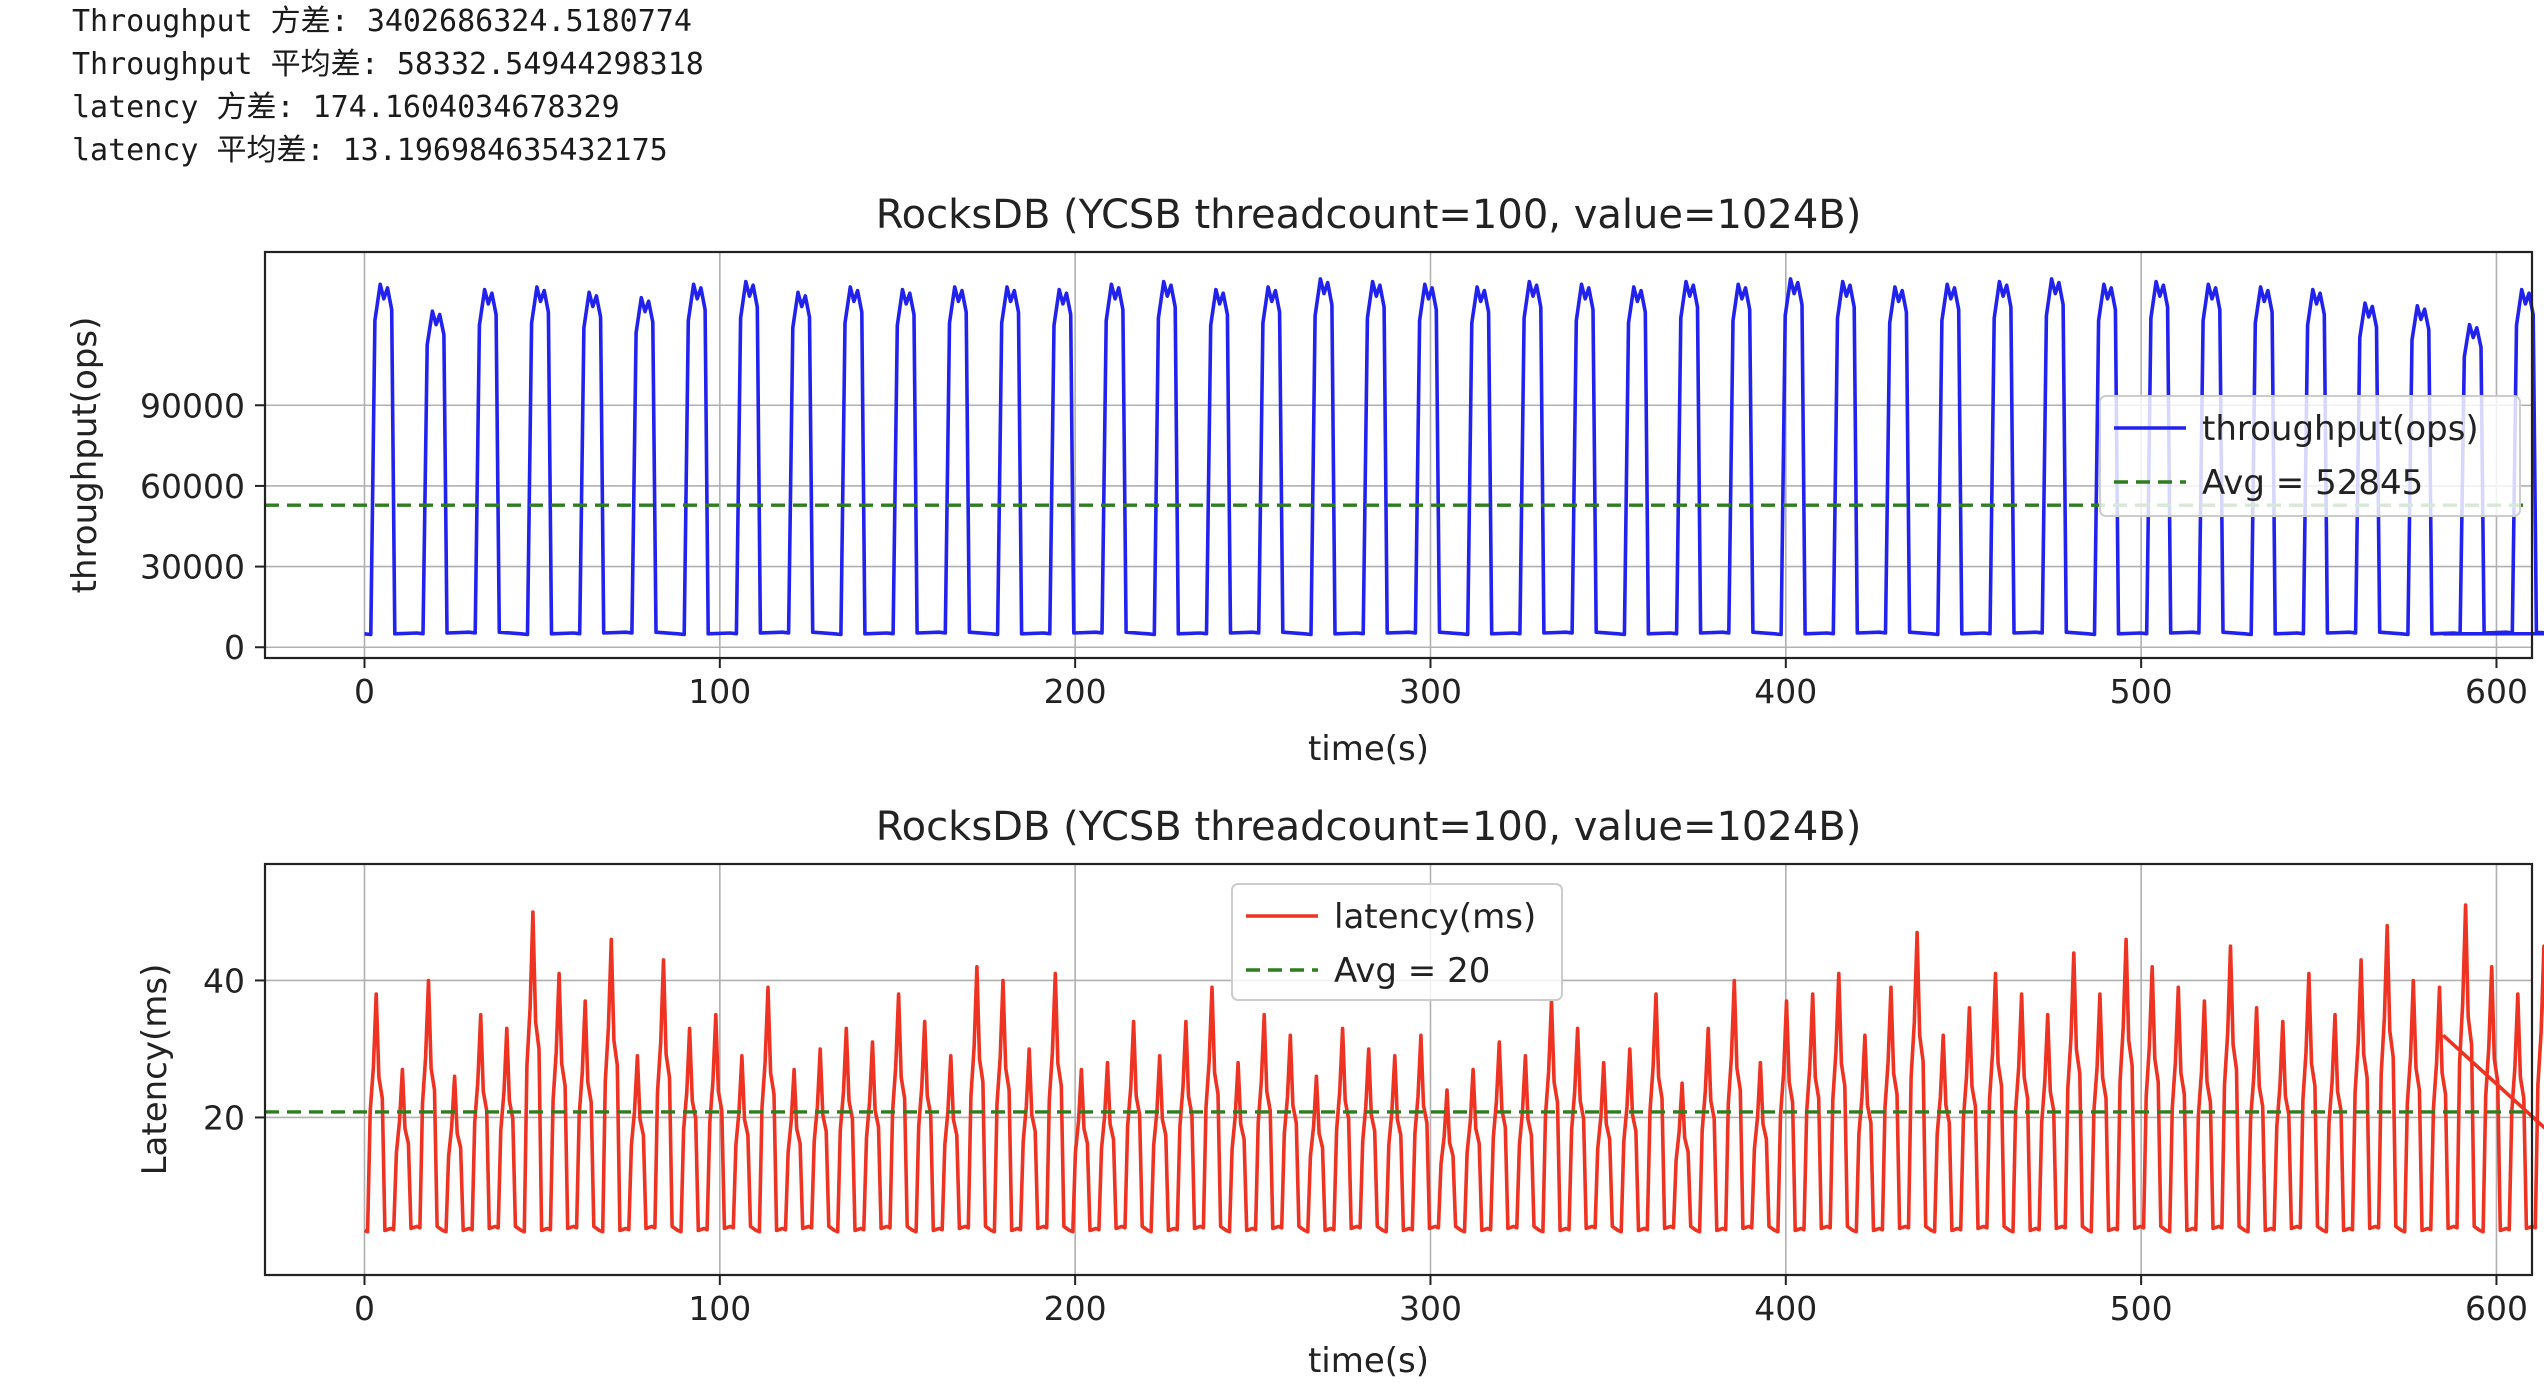 The width and height of the screenshot is (2544, 1399). I want to click on stat-line: Throughput 平均差: 58332.54944298318, so click(388, 64).